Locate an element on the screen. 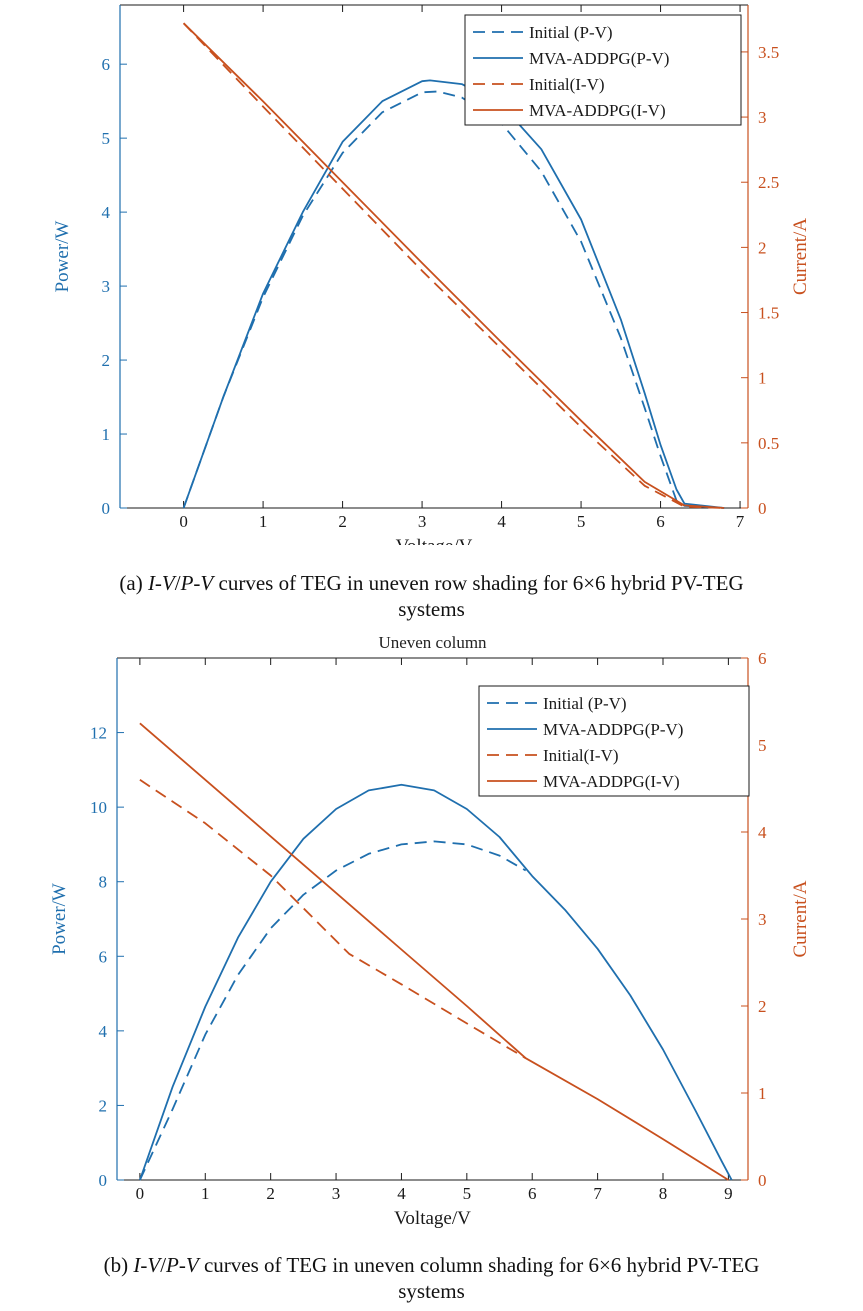  y2-tick-label: 4 is located at coordinates (762, 832).